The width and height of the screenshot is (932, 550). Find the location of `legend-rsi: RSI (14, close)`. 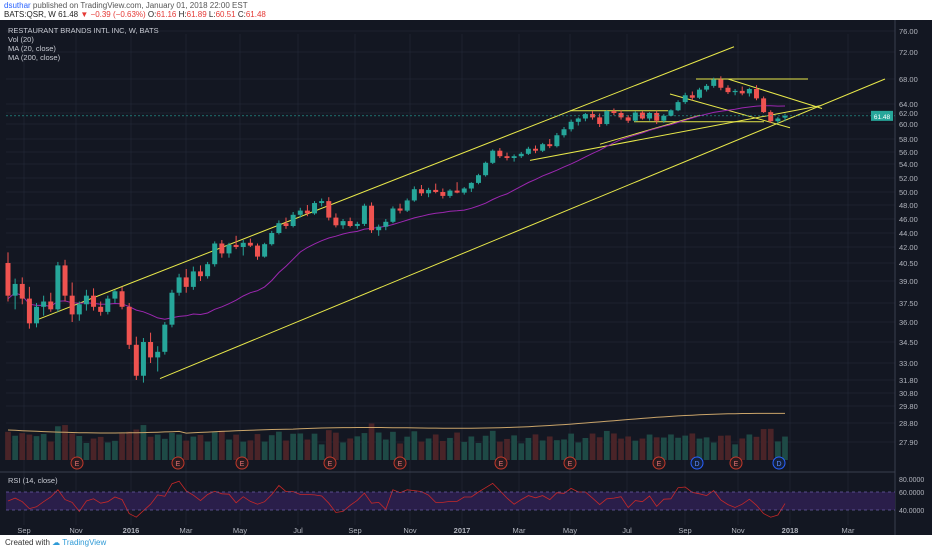

legend-rsi: RSI (14, close) is located at coordinates (33, 480).